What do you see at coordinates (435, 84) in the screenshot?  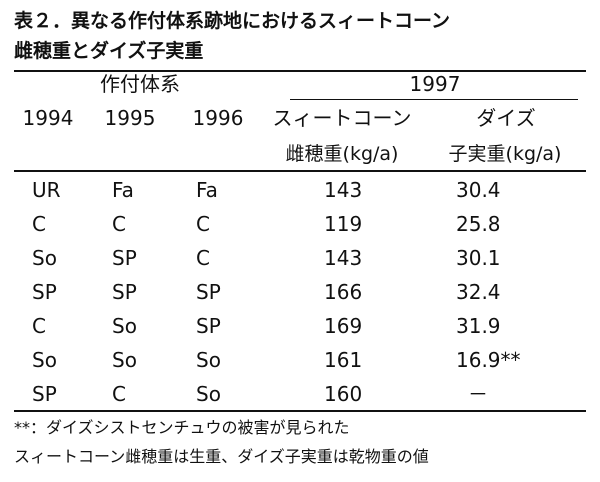 I see `header-year-1997: 1997` at bounding box center [435, 84].